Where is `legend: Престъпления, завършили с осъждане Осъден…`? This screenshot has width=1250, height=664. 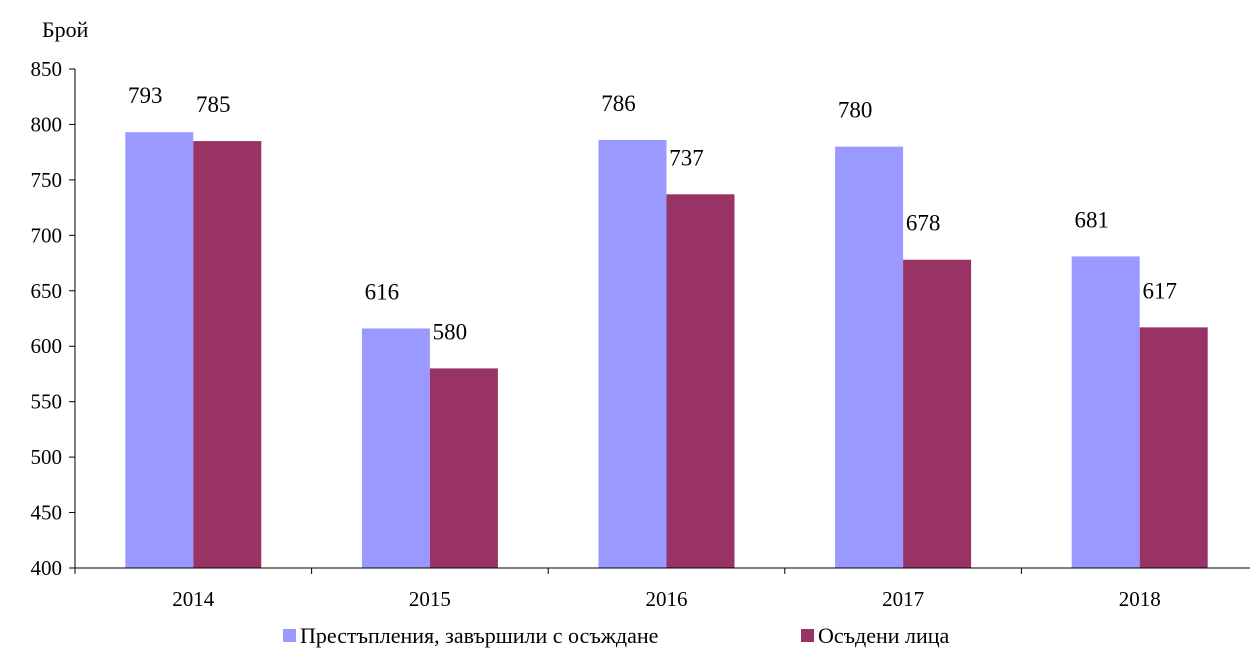
legend: Престъпления, завършили с осъждане Осъден… is located at coordinates (616, 635).